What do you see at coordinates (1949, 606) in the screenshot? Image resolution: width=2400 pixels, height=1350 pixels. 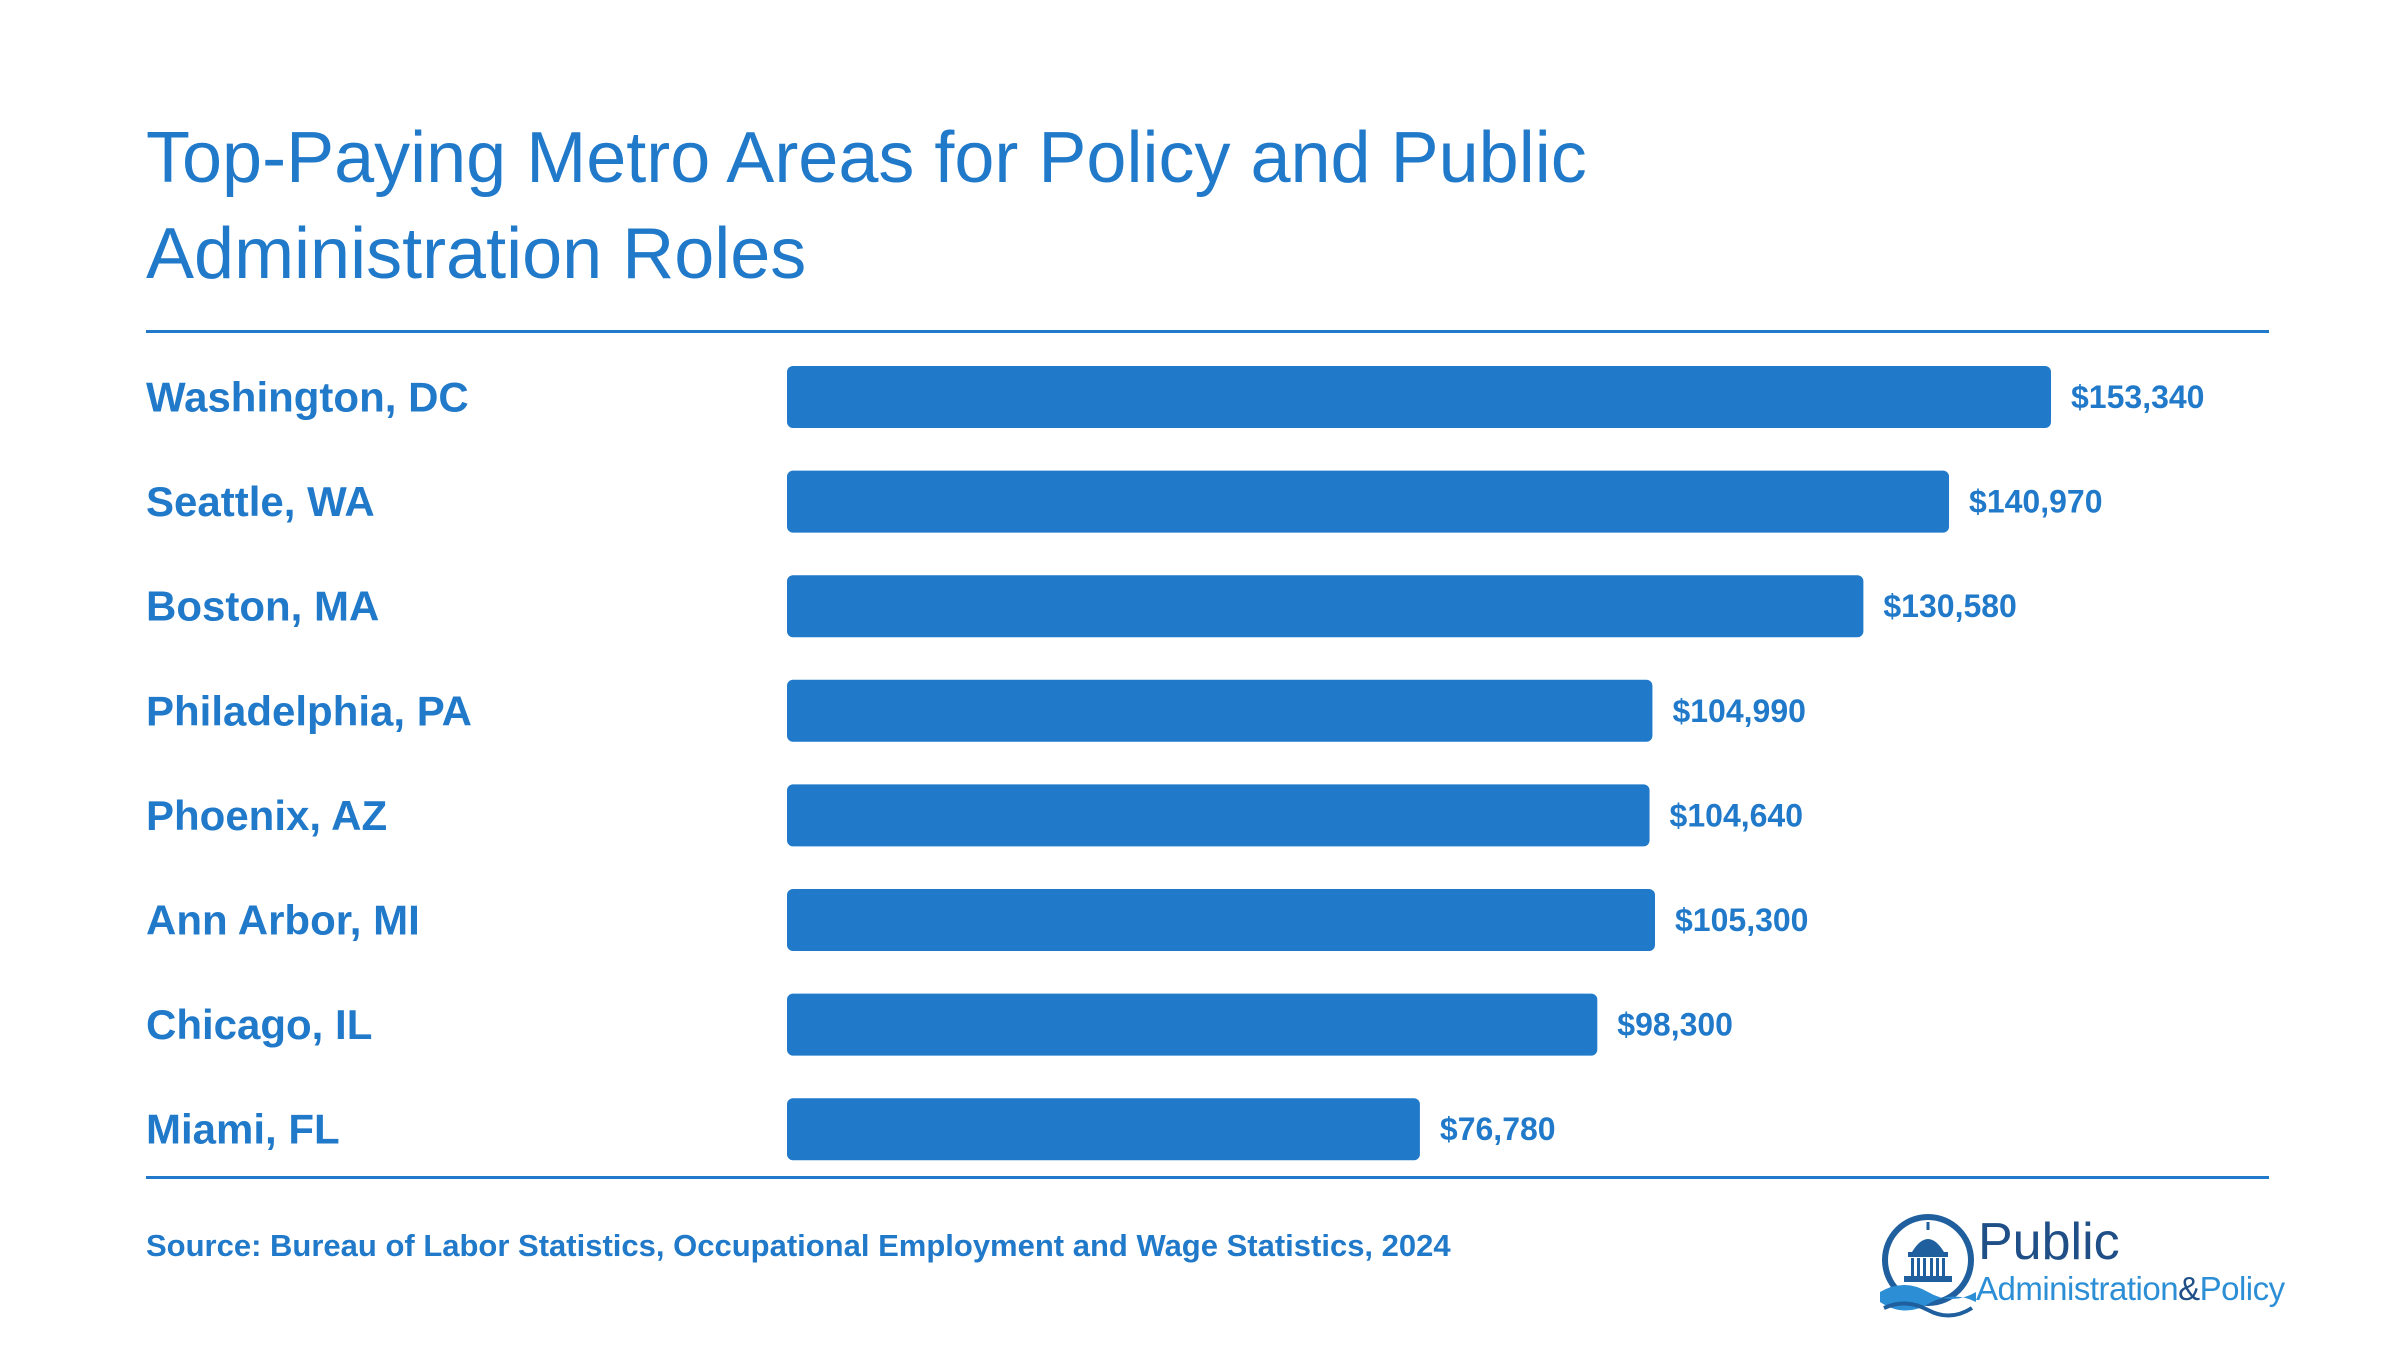 I see `value-label: $130,580` at bounding box center [1949, 606].